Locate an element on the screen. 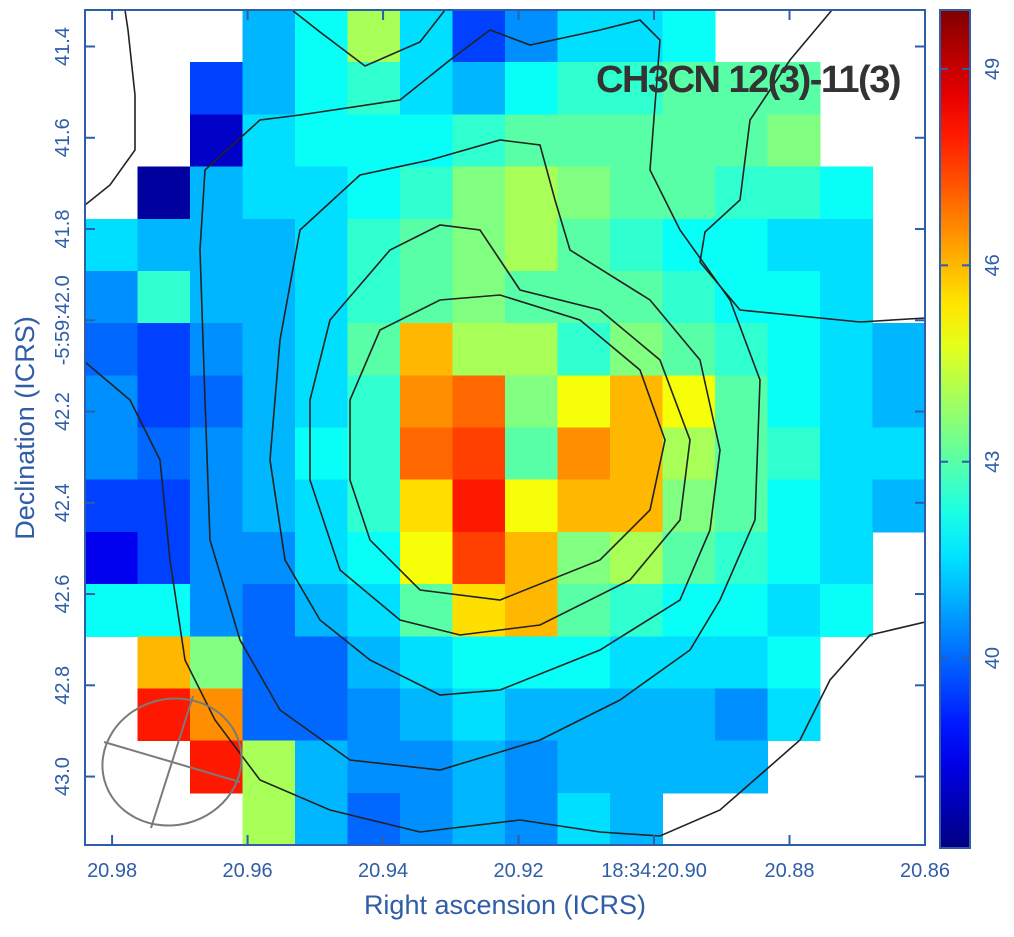 This screenshot has width=1014, height=937. x-tick-label: 20.98 is located at coordinates (112, 871).